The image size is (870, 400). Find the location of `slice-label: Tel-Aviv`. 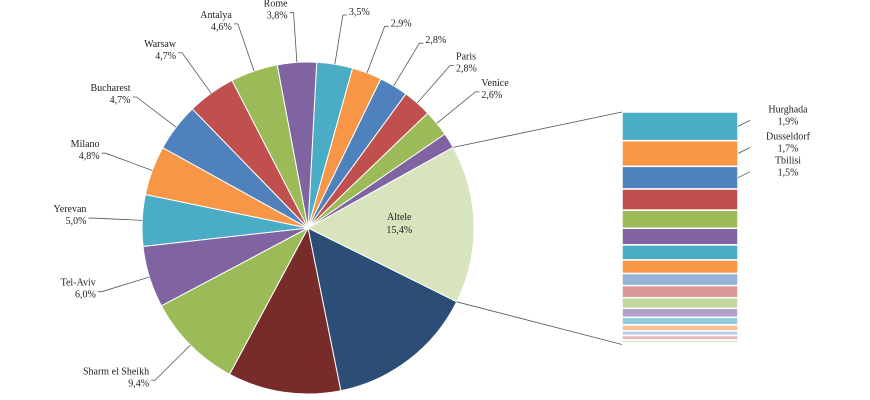

slice-label: Tel-Aviv is located at coordinates (78, 283).